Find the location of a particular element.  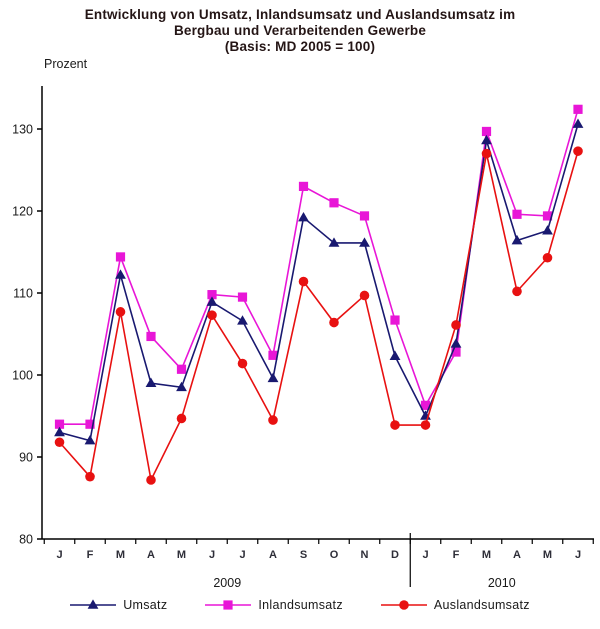

inlandsumsatz-line-marker-icon is located at coordinates (228, 605).